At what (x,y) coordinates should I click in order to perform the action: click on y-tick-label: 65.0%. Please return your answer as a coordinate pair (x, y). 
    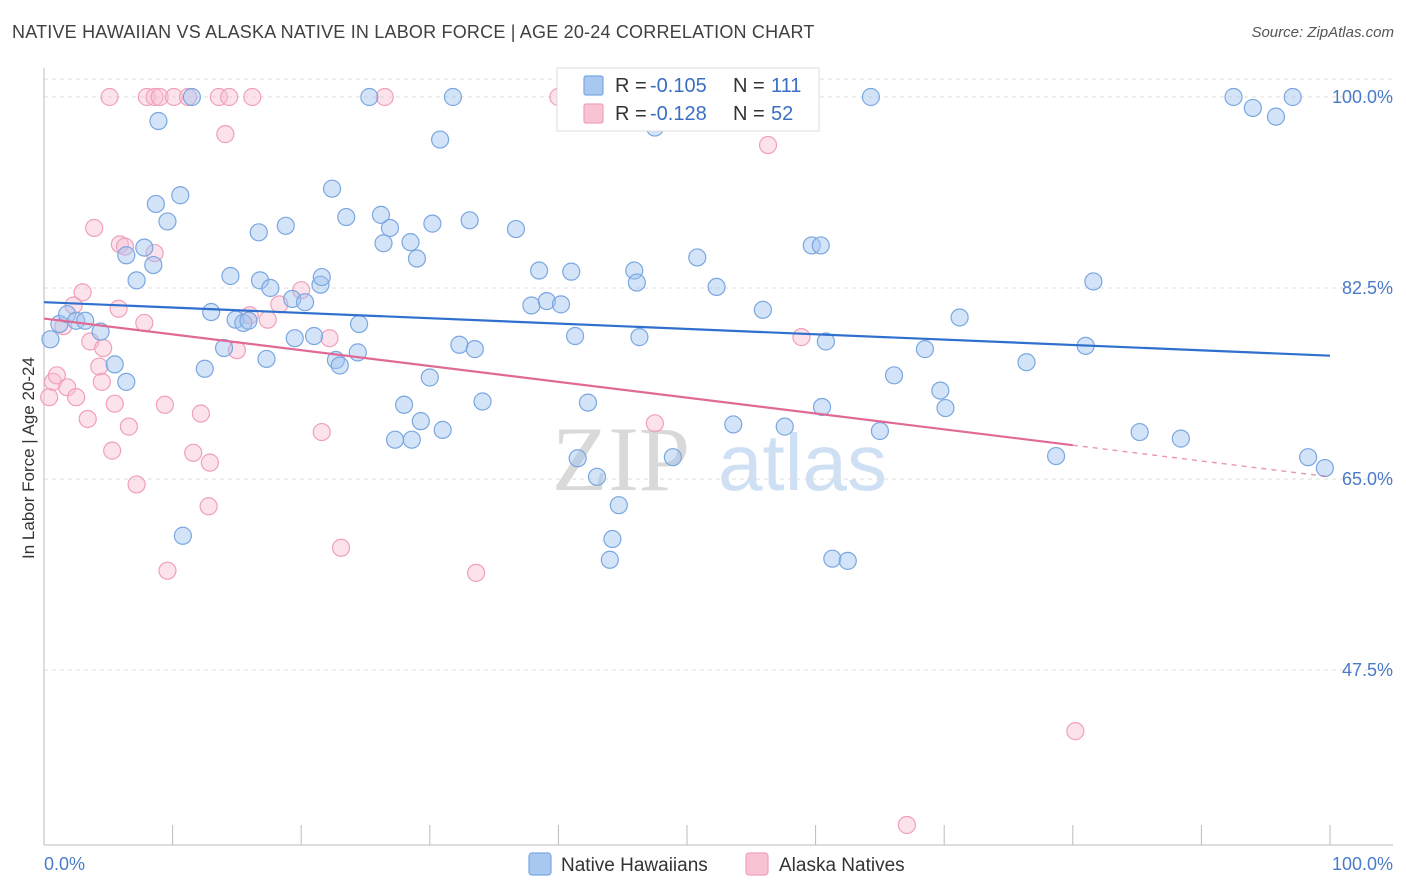
    Looking at the image, I should click on (1367, 479).